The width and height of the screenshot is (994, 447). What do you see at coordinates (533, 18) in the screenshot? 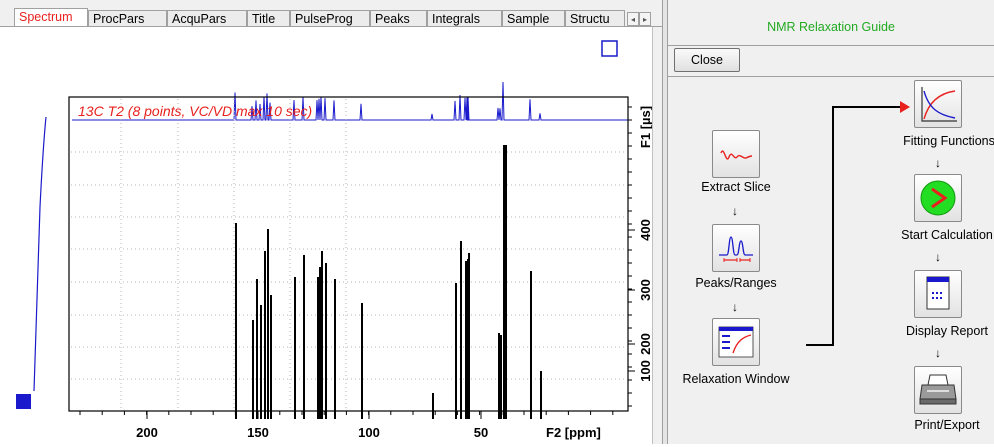
I see `tab-sample: Sample` at bounding box center [533, 18].